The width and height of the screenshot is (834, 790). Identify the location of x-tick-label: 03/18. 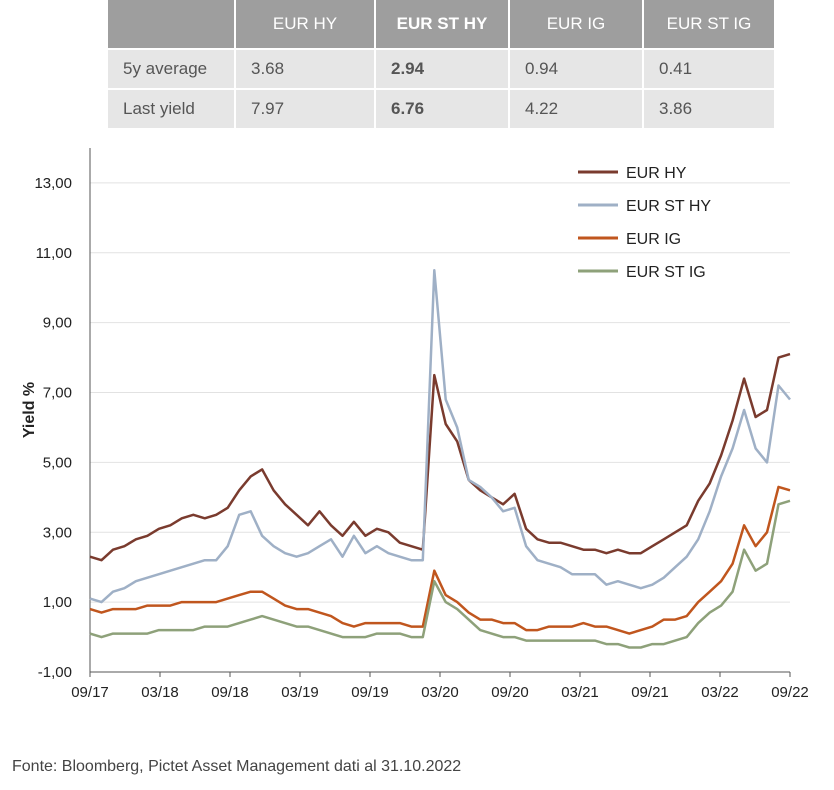
(160, 692).